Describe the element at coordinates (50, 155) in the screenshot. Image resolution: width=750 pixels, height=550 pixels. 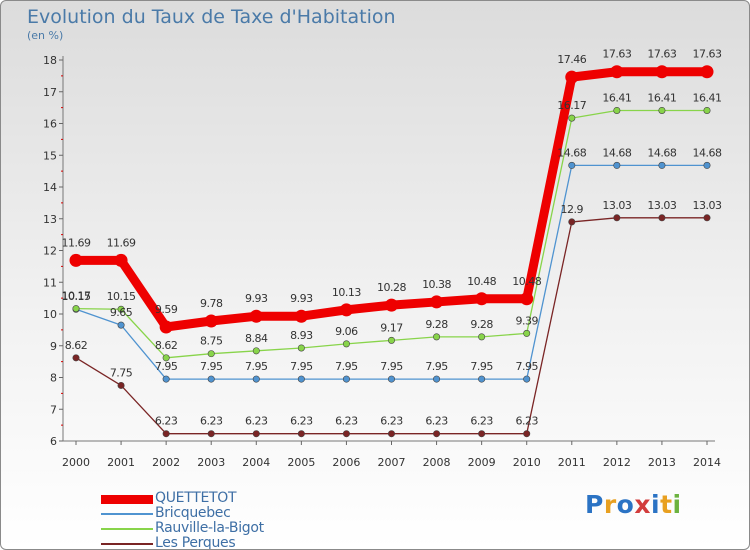
I see `y-tick-label: 15` at that location.